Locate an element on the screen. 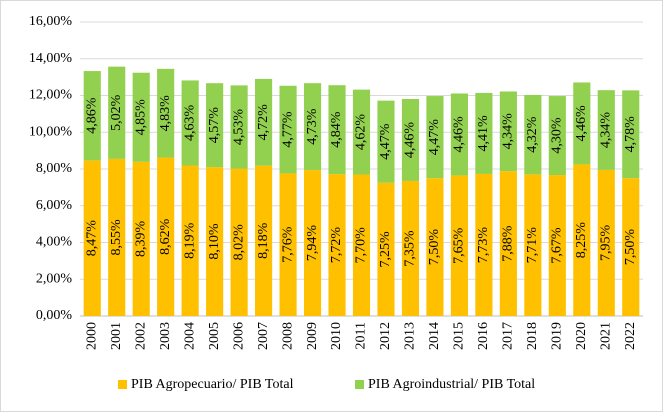  value-label: 7,94% is located at coordinates (312, 243).